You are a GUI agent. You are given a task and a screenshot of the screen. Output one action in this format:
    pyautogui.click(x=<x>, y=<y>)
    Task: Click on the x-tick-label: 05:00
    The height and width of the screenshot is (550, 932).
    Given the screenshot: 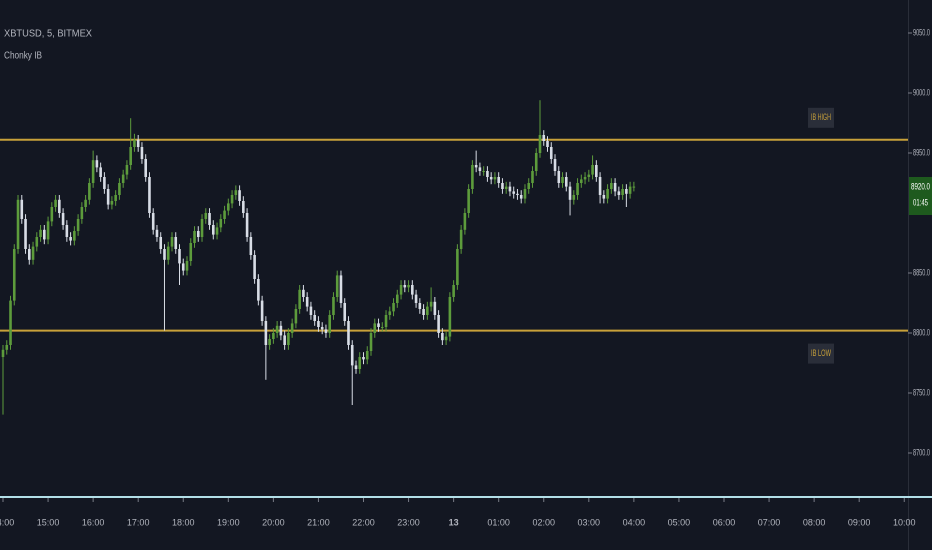 What is the action you would take?
    pyautogui.click(x=679, y=522)
    